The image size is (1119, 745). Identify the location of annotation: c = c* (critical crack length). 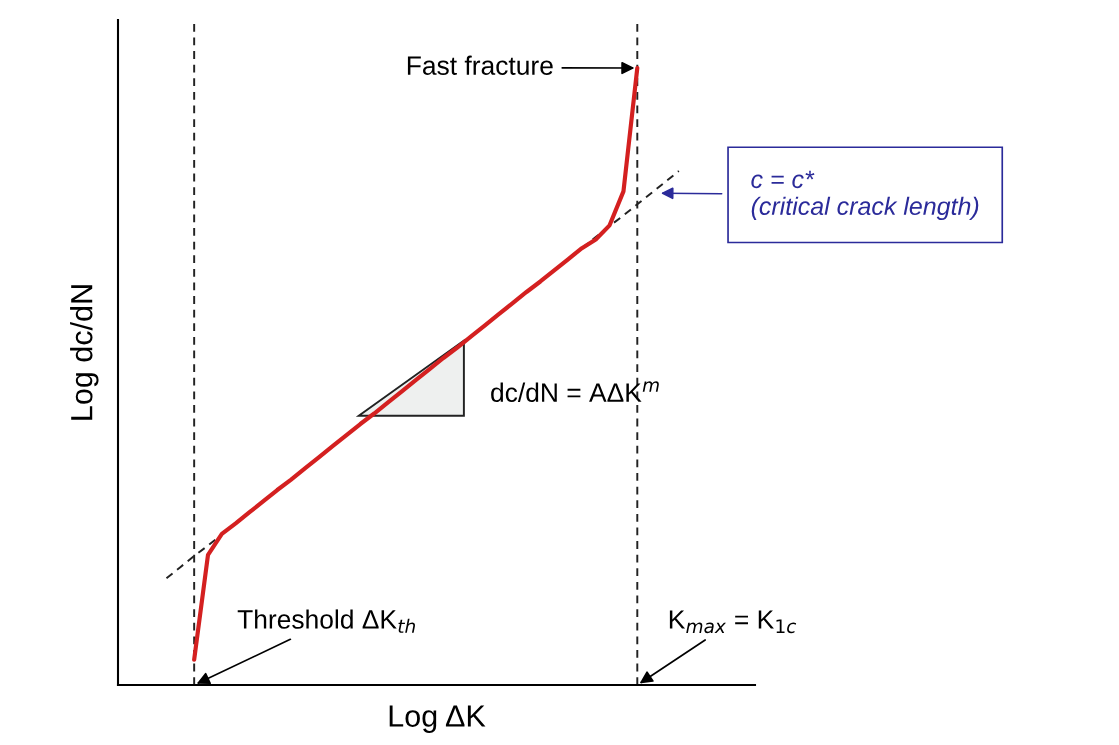
(865, 195).